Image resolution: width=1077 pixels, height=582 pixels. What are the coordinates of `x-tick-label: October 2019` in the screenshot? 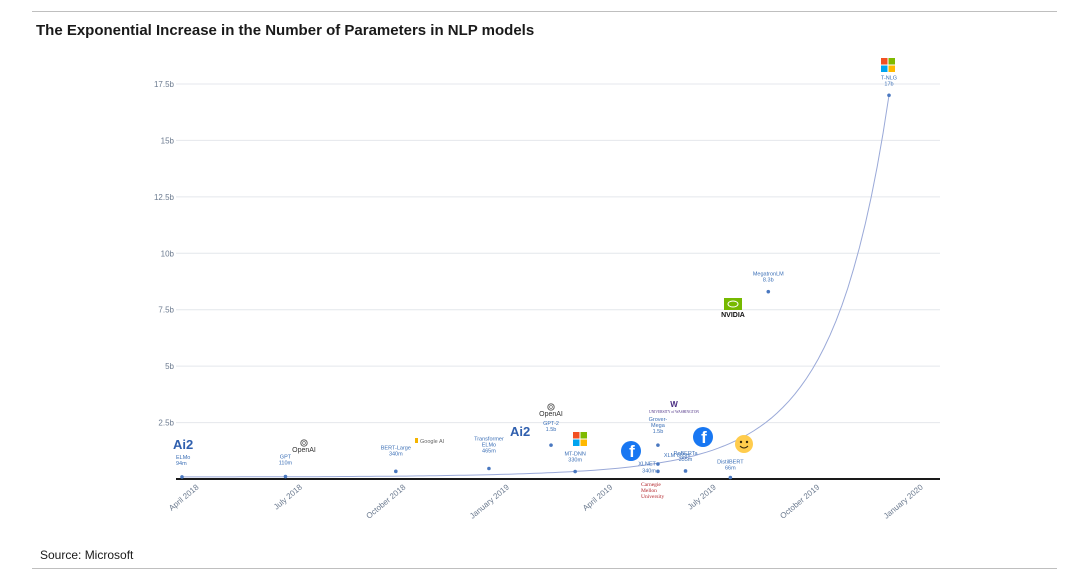 It's located at (799, 501).